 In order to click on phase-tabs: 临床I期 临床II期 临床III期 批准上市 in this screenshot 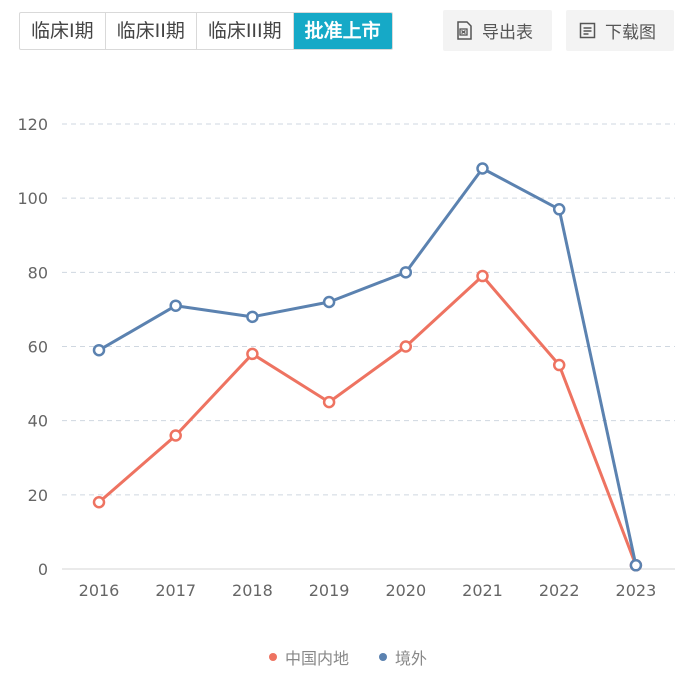, I will do `click(206, 31)`.